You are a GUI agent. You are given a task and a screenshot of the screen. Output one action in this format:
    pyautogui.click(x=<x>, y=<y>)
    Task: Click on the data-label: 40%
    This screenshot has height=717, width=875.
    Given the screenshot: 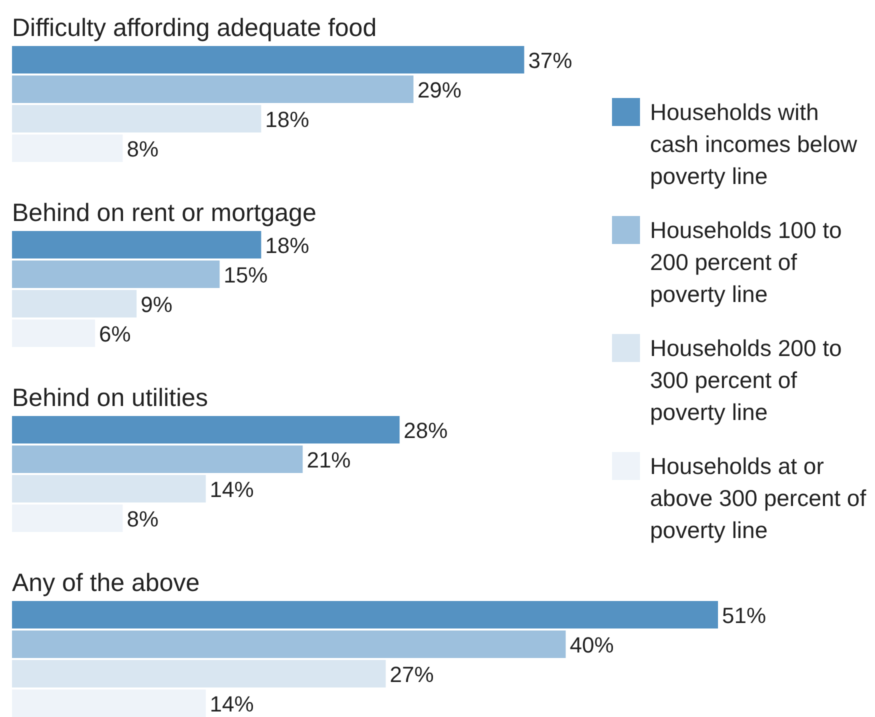 What is the action you would take?
    pyautogui.click(x=592, y=645)
    